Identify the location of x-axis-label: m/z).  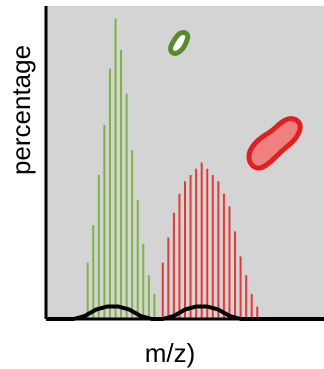
(170, 353).